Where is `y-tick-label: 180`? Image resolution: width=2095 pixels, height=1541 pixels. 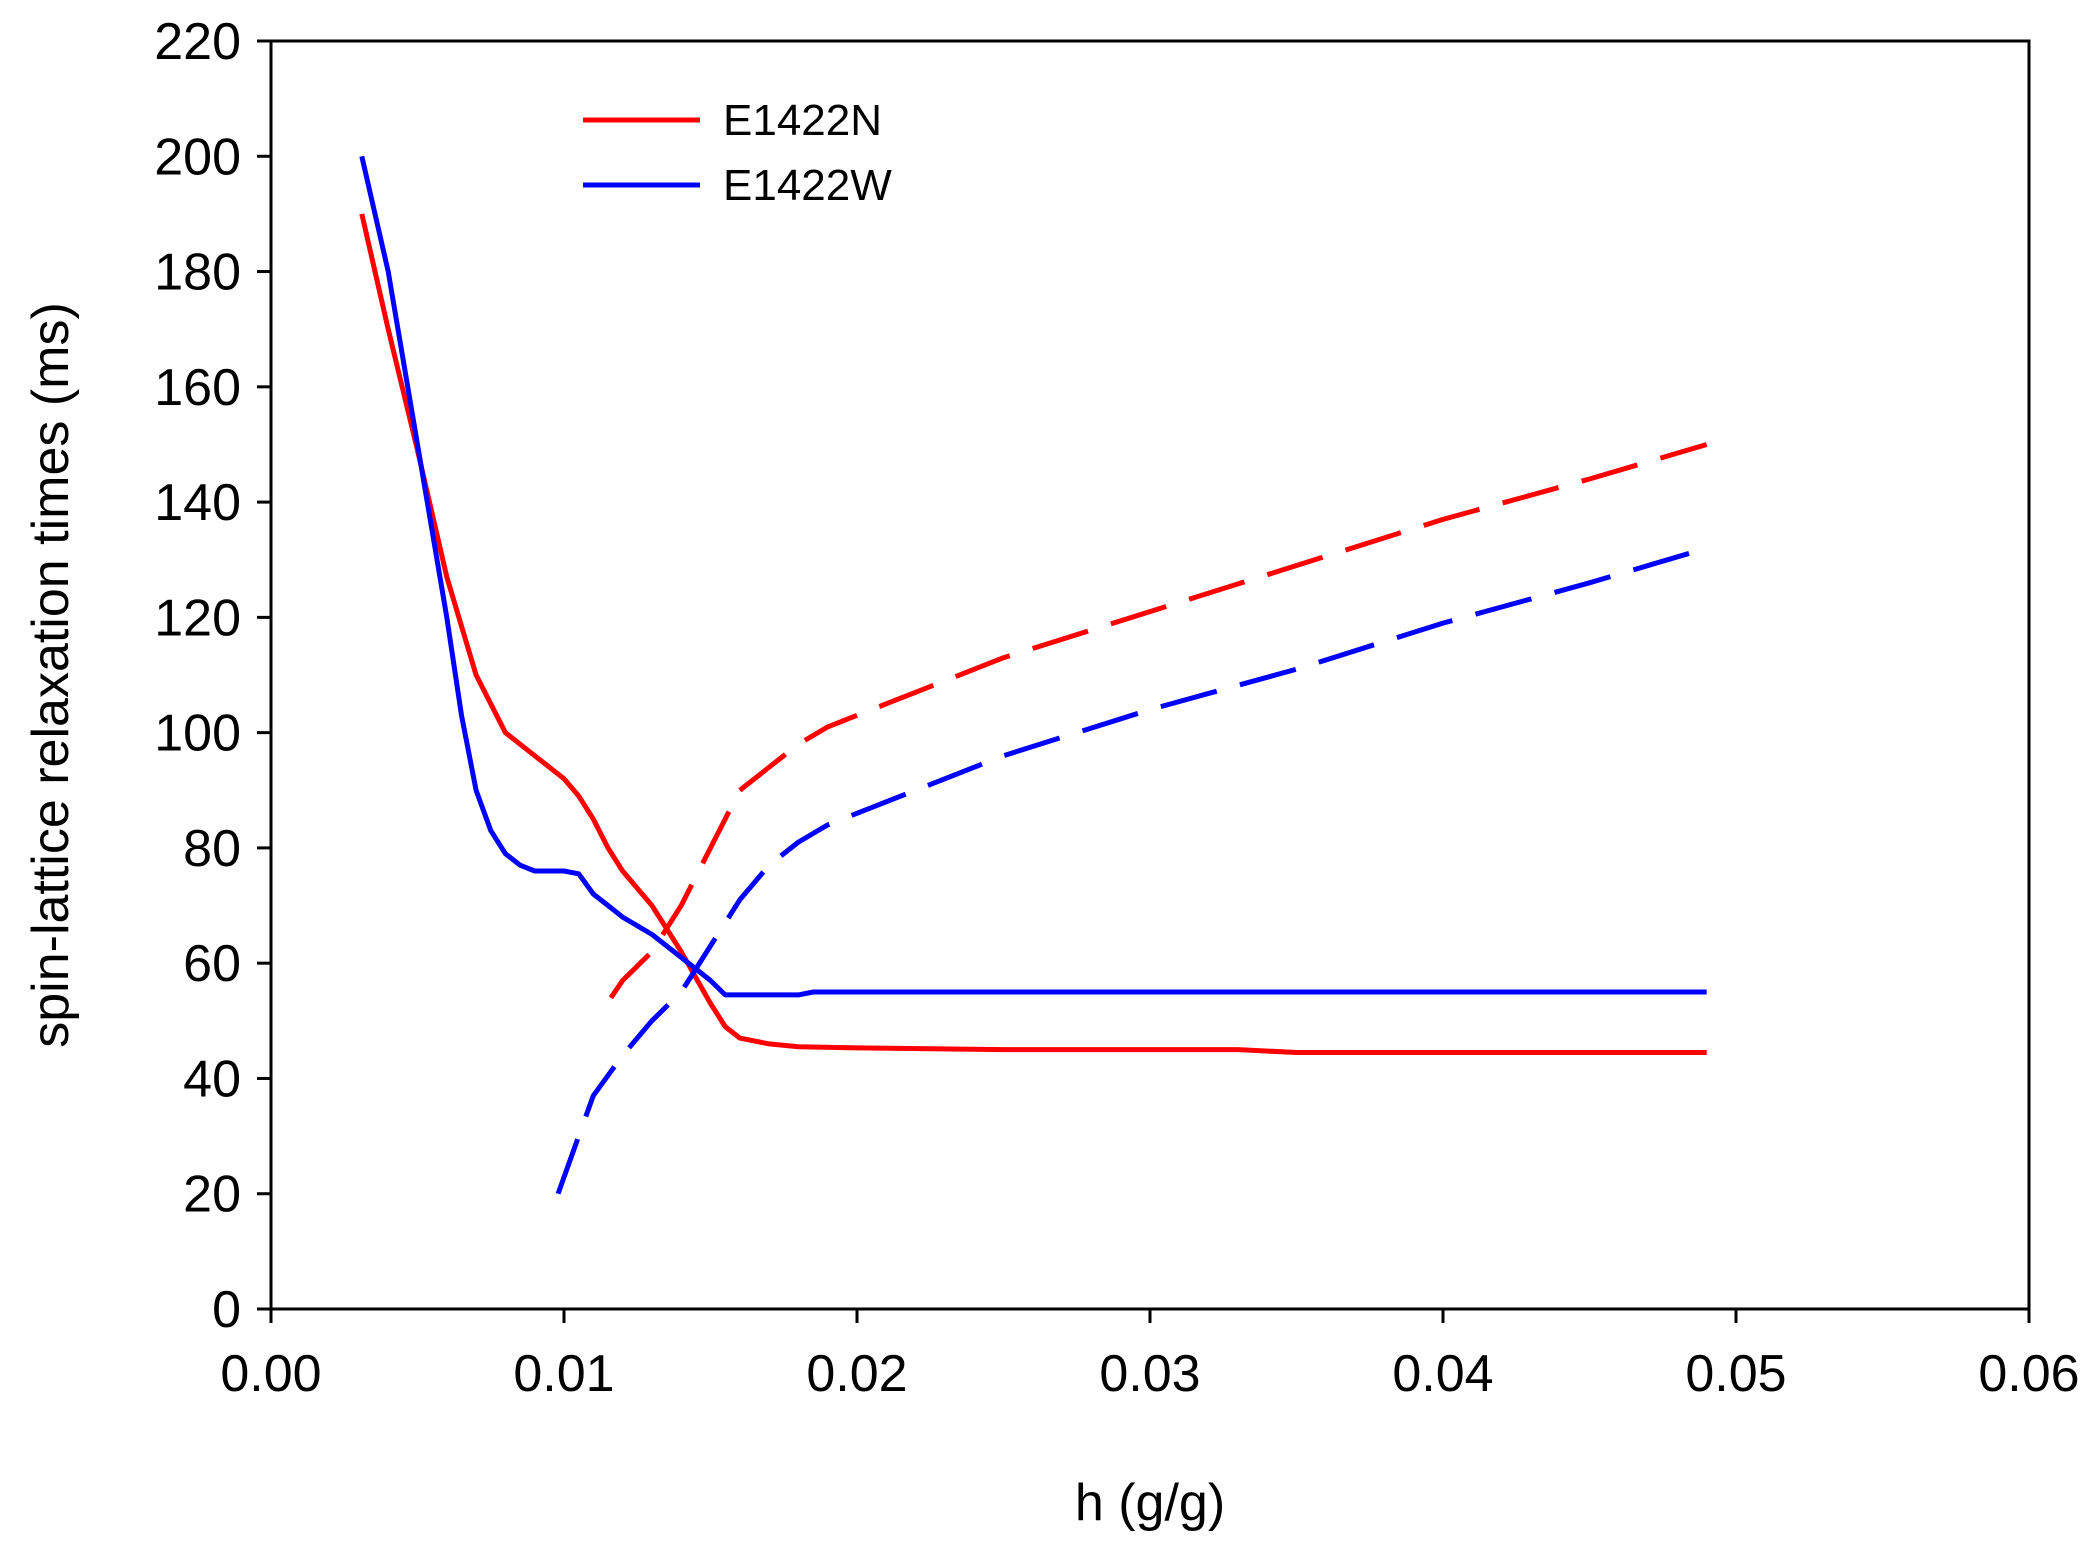 y-tick-label: 180 is located at coordinates (197, 273).